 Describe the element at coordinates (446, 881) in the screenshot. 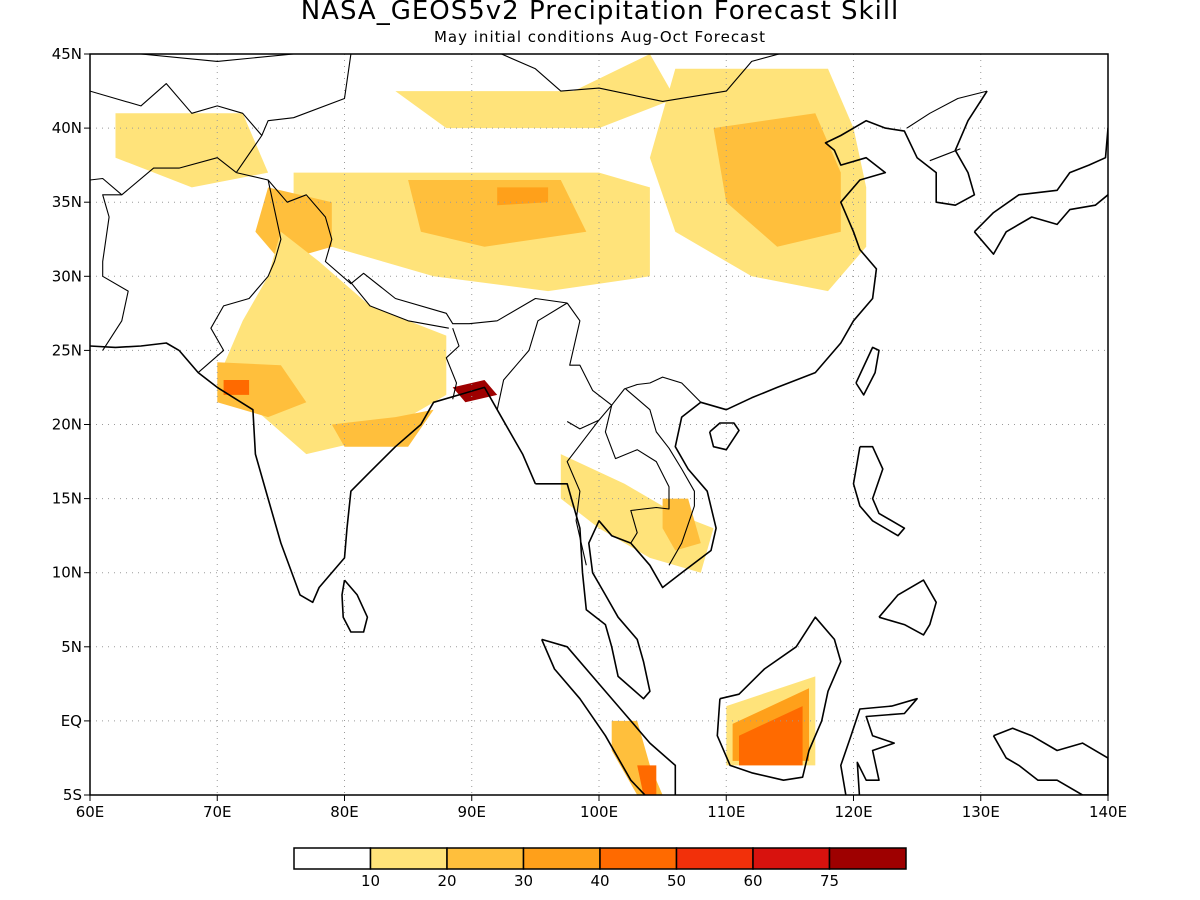

I see `colorbar-label: 20` at that location.